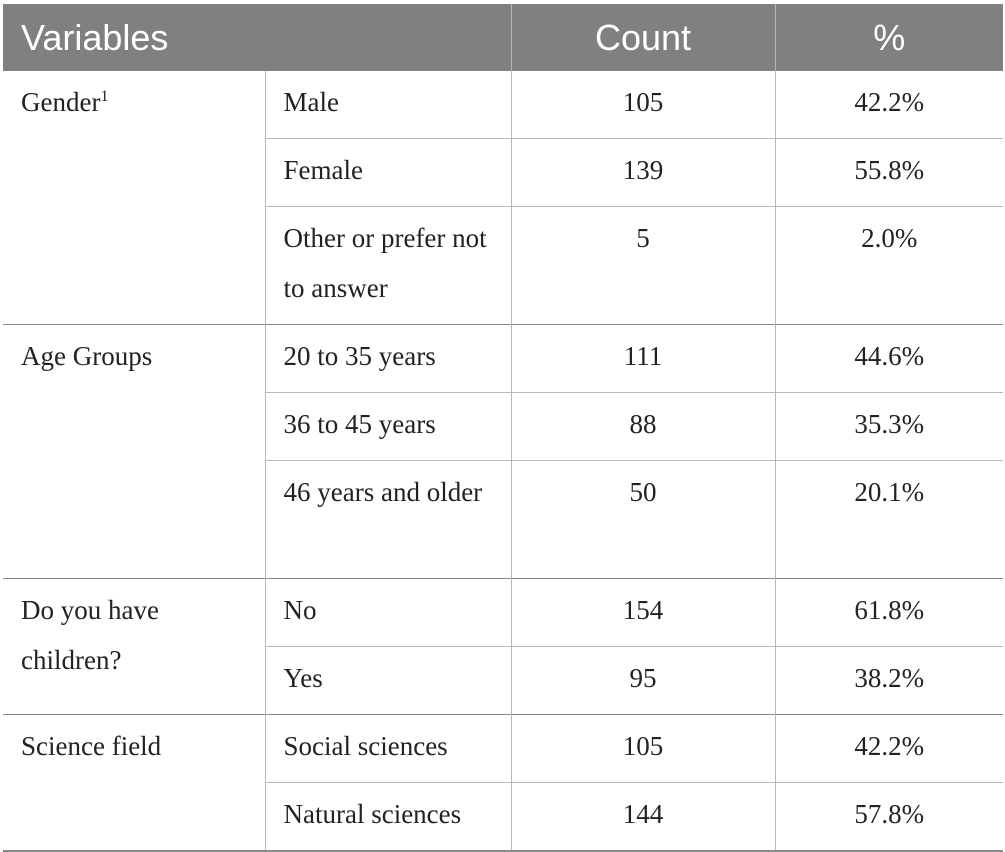  What do you see at coordinates (889, 172) in the screenshot?
I see `percent-cell: 55.8%` at bounding box center [889, 172].